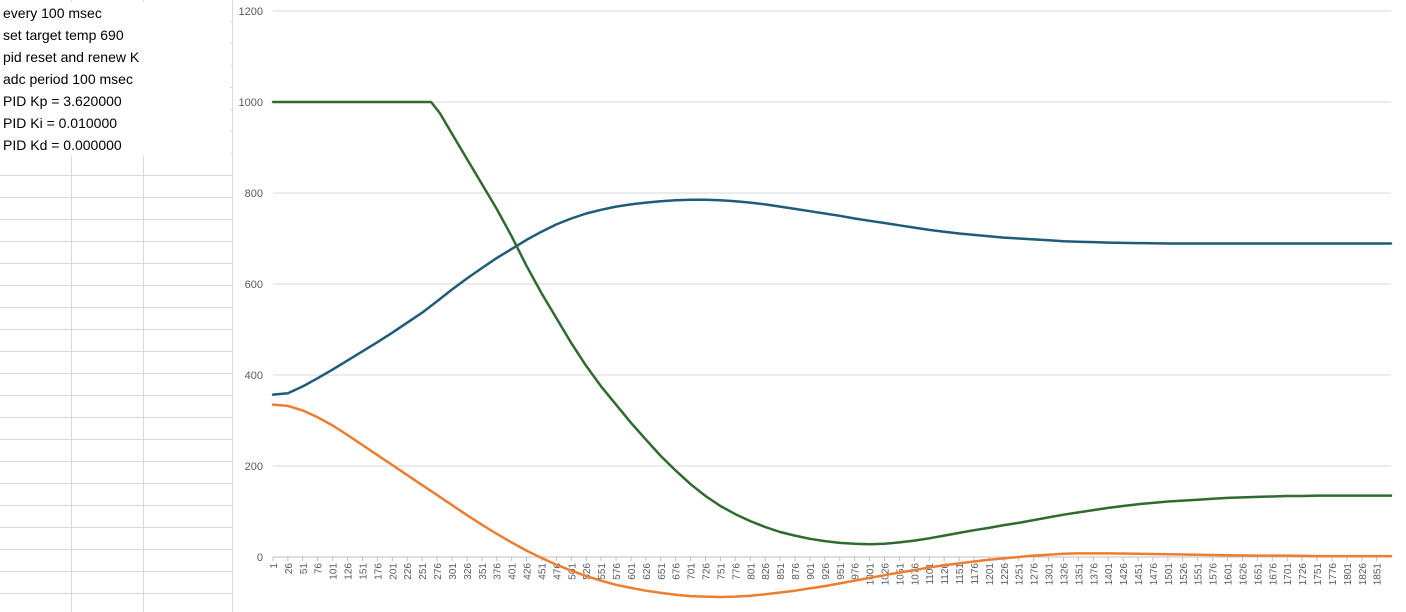 This screenshot has height=612, width=1406. I want to click on x-tick-label-9: 226, so click(408, 571).